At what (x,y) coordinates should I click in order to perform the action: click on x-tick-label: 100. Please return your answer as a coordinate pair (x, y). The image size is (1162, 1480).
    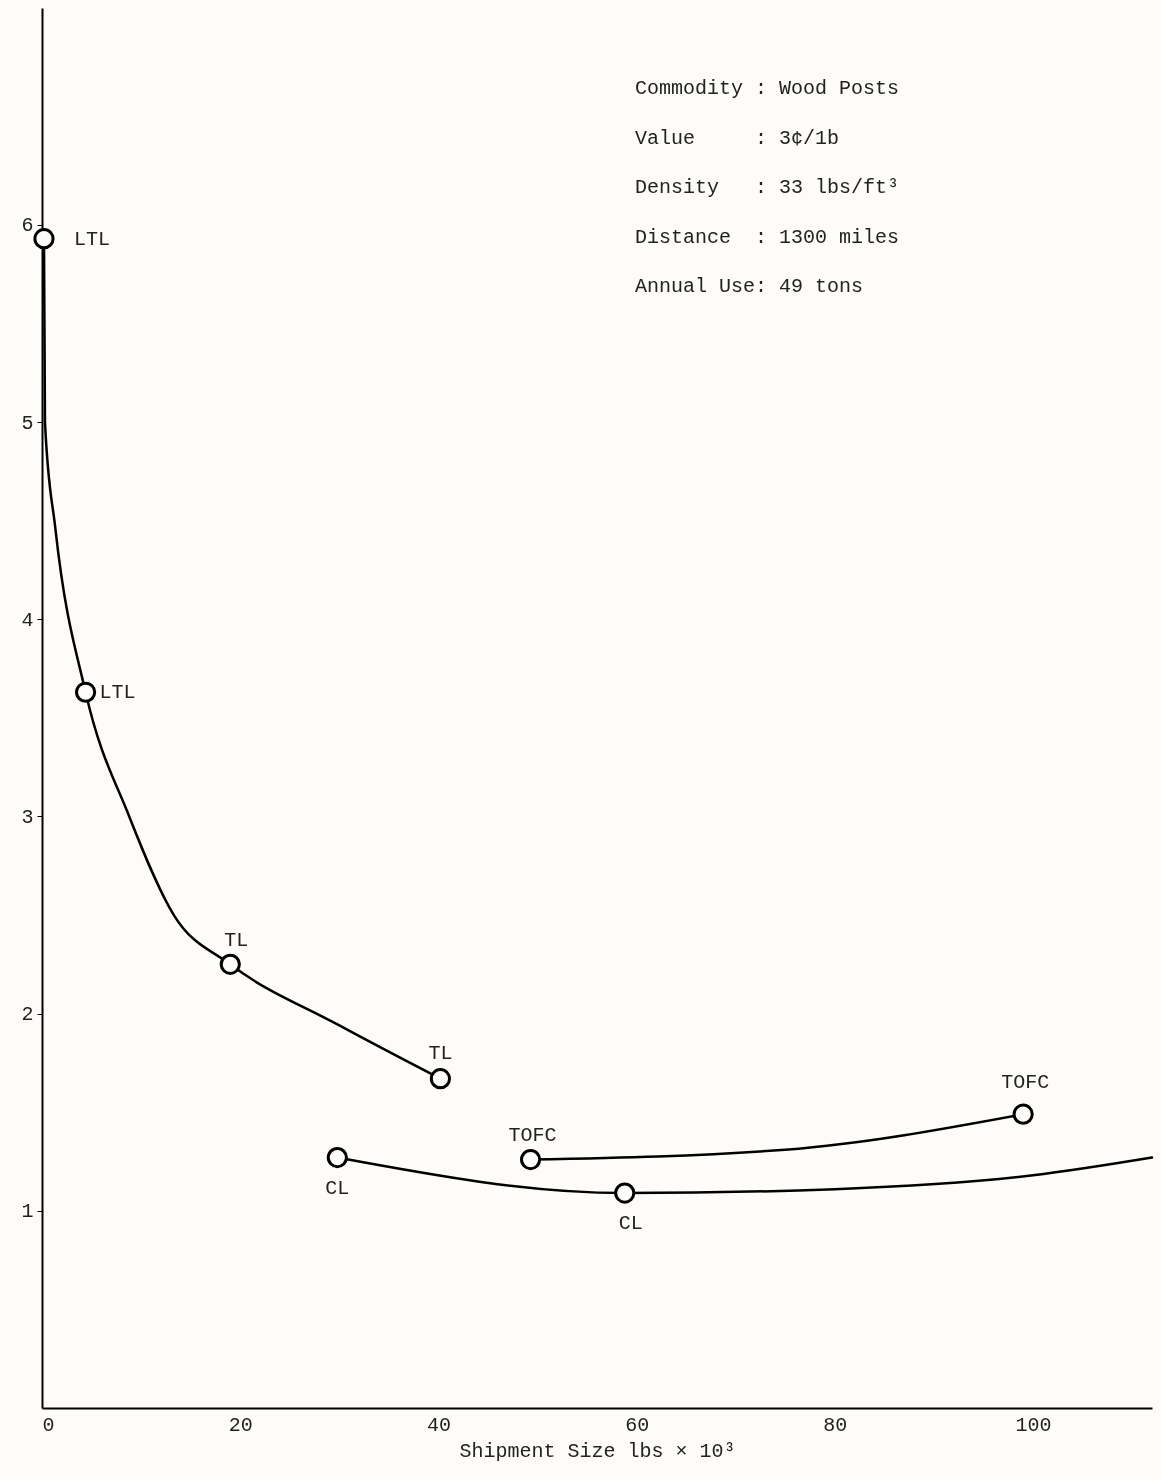
    Looking at the image, I should click on (1033, 1425).